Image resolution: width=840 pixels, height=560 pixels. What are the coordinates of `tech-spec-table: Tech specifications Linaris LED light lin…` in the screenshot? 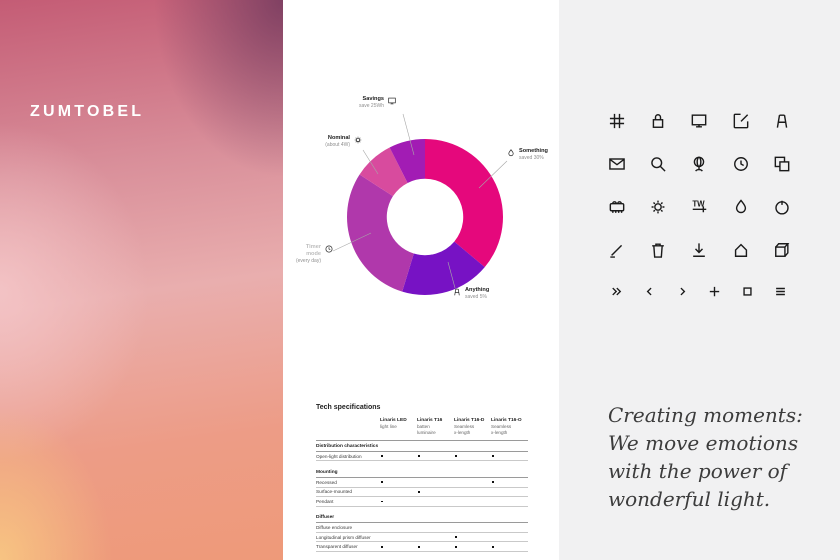 It's located at (422, 478).